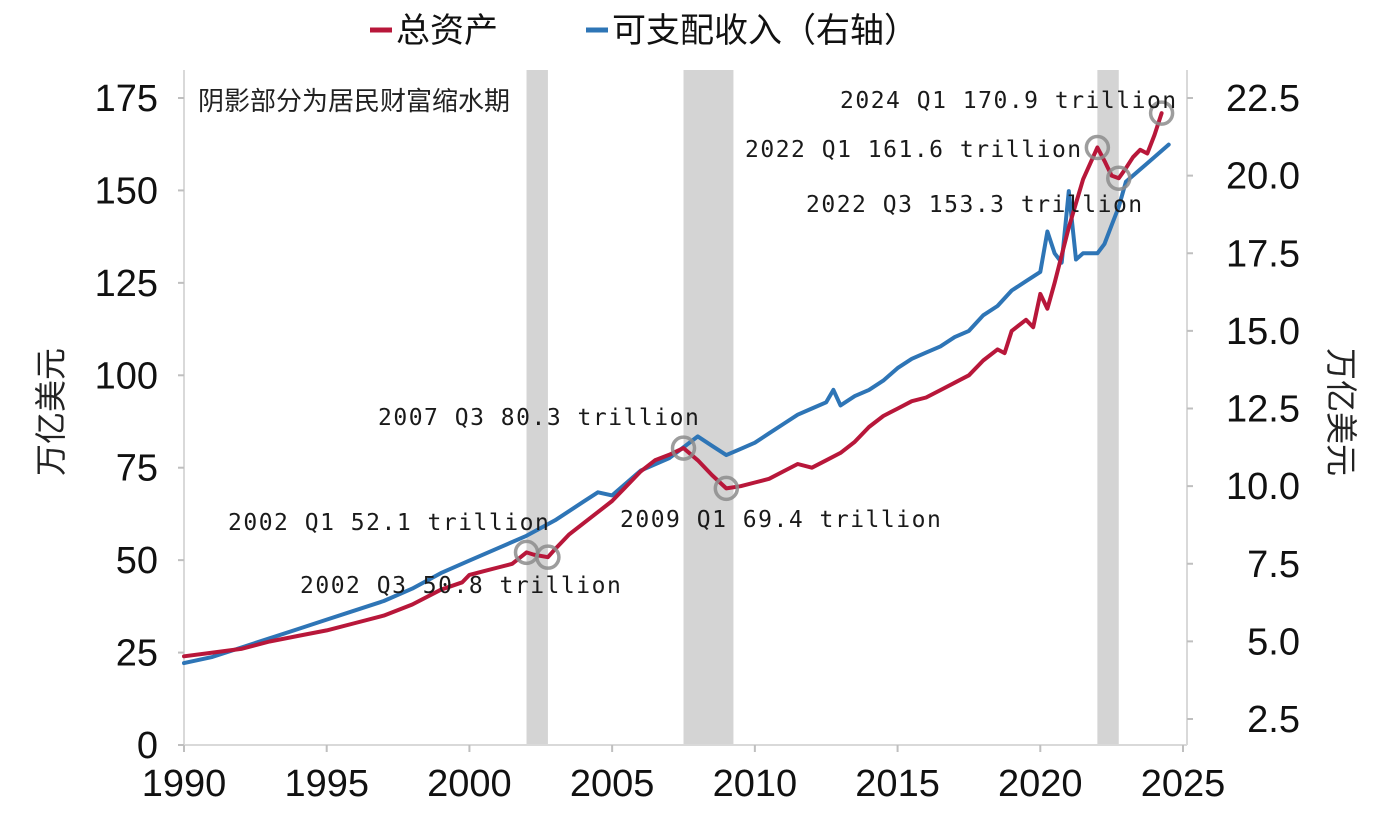 The width and height of the screenshot is (1399, 814). What do you see at coordinates (781, 520) in the screenshot?
I see `annotation-label: 2009 Q1 69.4 trillion` at bounding box center [781, 520].